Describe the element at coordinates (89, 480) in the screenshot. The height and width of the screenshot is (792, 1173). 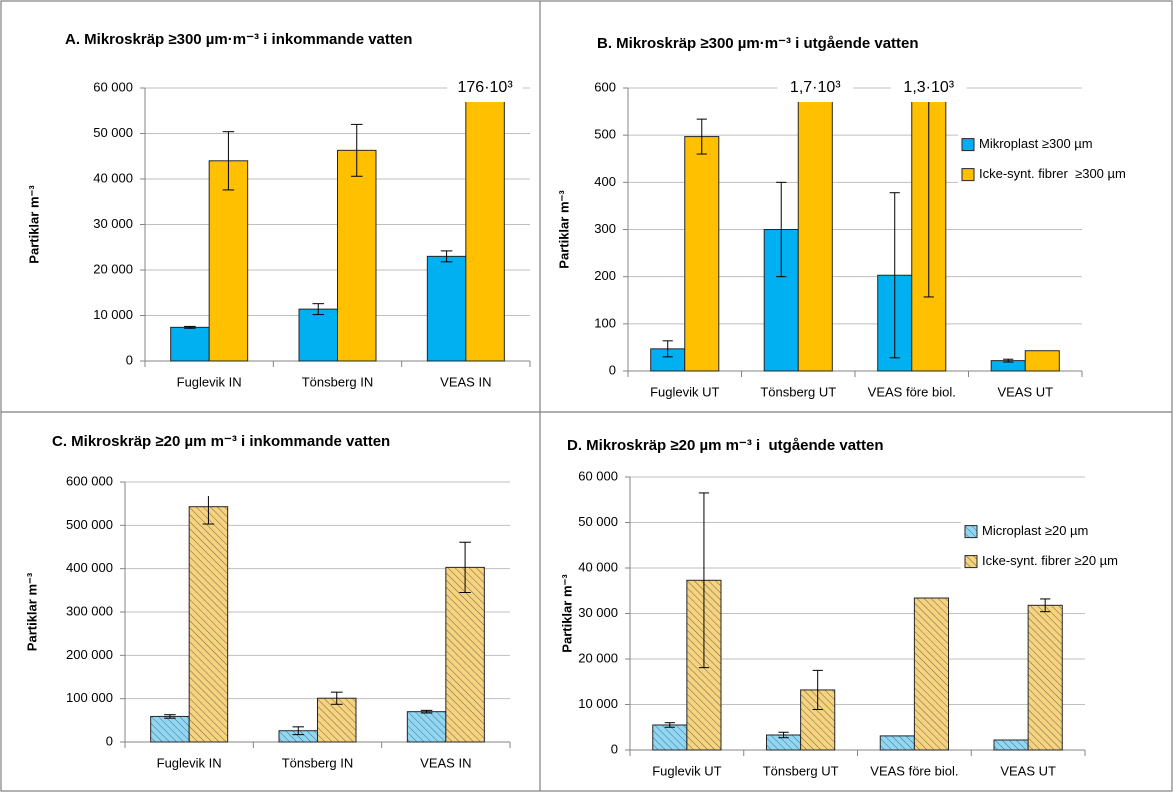
I see `y-tick-label: 600 000` at that location.